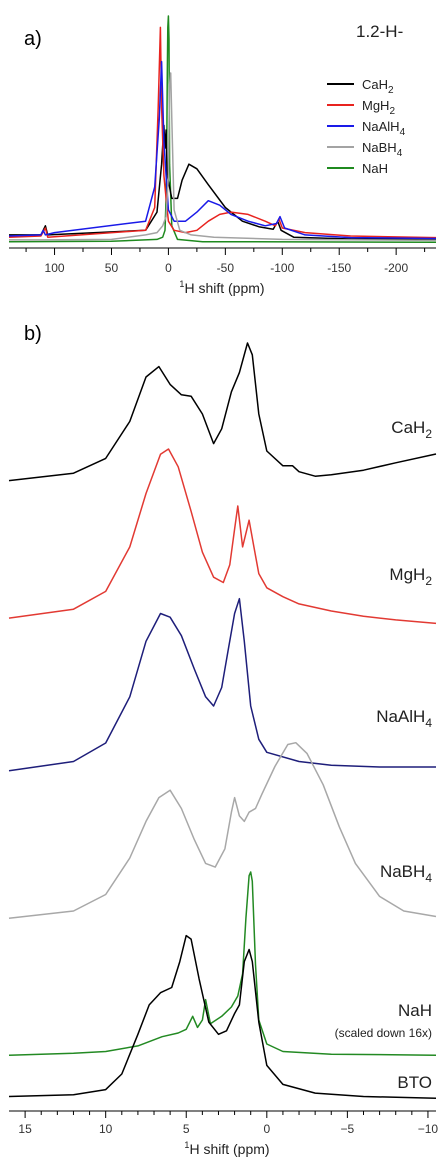  I want to click on panel-a-tick-label: -150, so click(339, 268).